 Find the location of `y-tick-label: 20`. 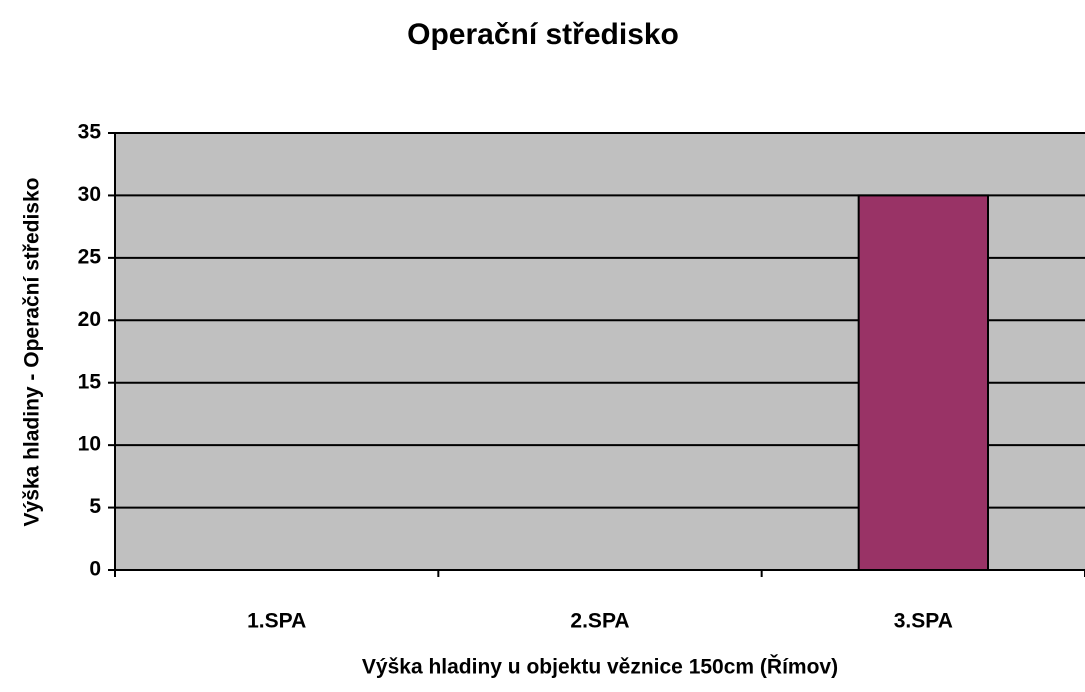

y-tick-label: 20 is located at coordinates (89, 319).